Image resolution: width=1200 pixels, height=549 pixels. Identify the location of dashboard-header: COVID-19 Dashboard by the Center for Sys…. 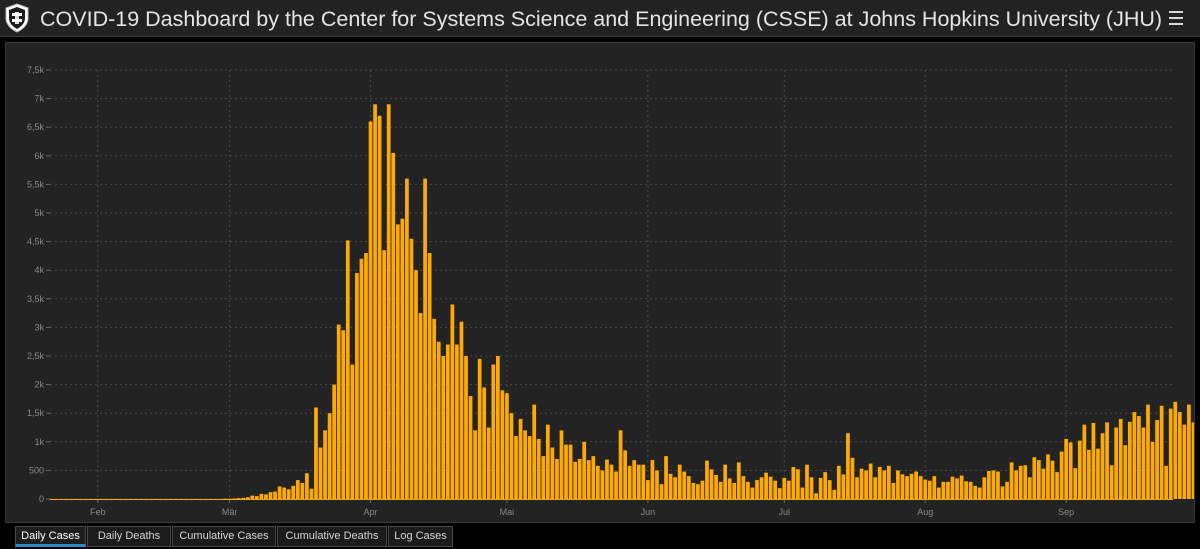
(600, 18).